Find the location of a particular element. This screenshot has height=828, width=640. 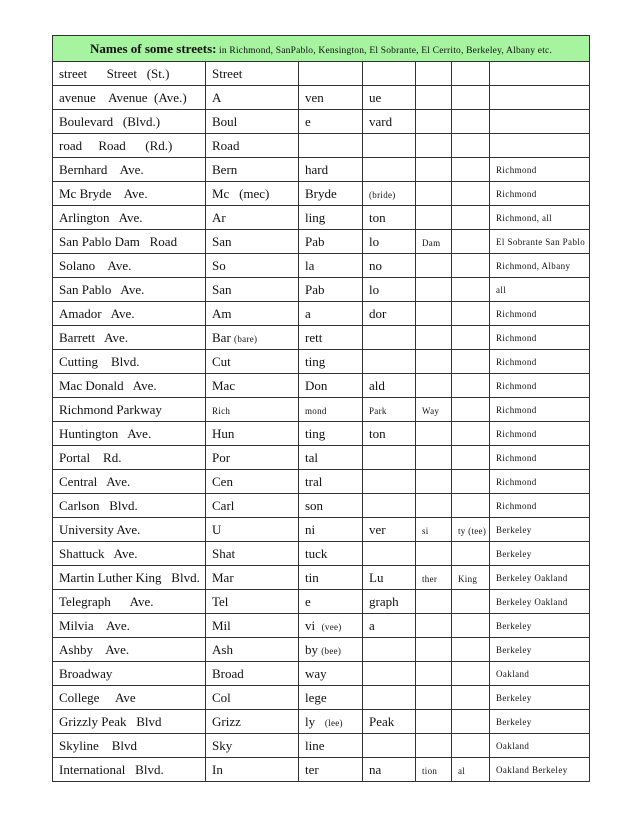

city-cell: Oakland Berkeley is located at coordinates (539, 769).